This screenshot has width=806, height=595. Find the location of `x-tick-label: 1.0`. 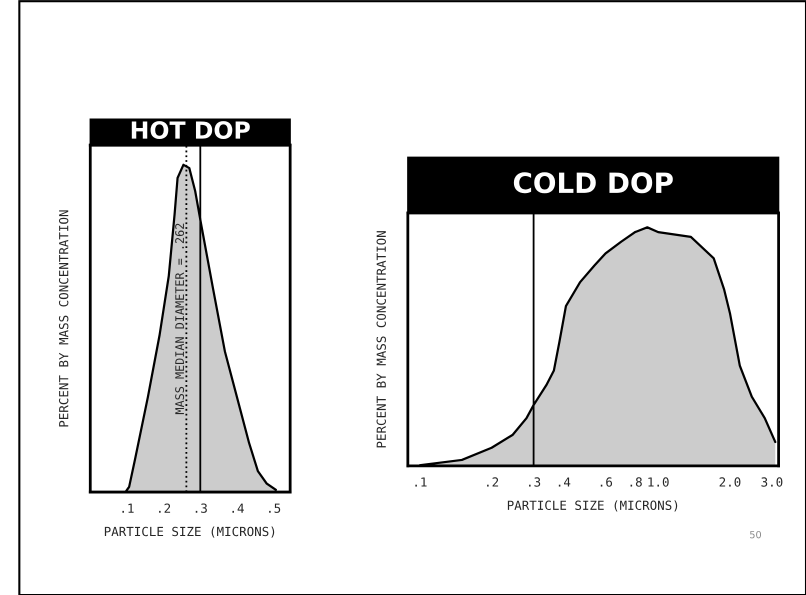

x-tick-label: 1.0 is located at coordinates (658, 482).